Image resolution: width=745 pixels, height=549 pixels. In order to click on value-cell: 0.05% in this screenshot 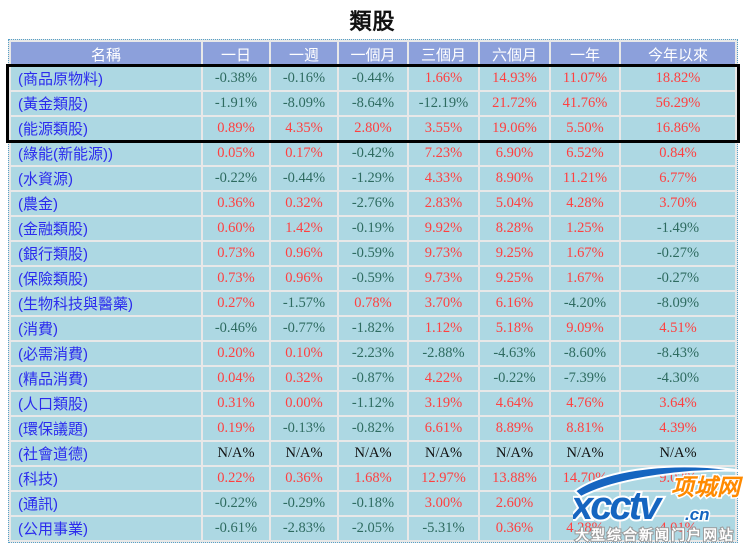, I will do `click(236, 153)`.